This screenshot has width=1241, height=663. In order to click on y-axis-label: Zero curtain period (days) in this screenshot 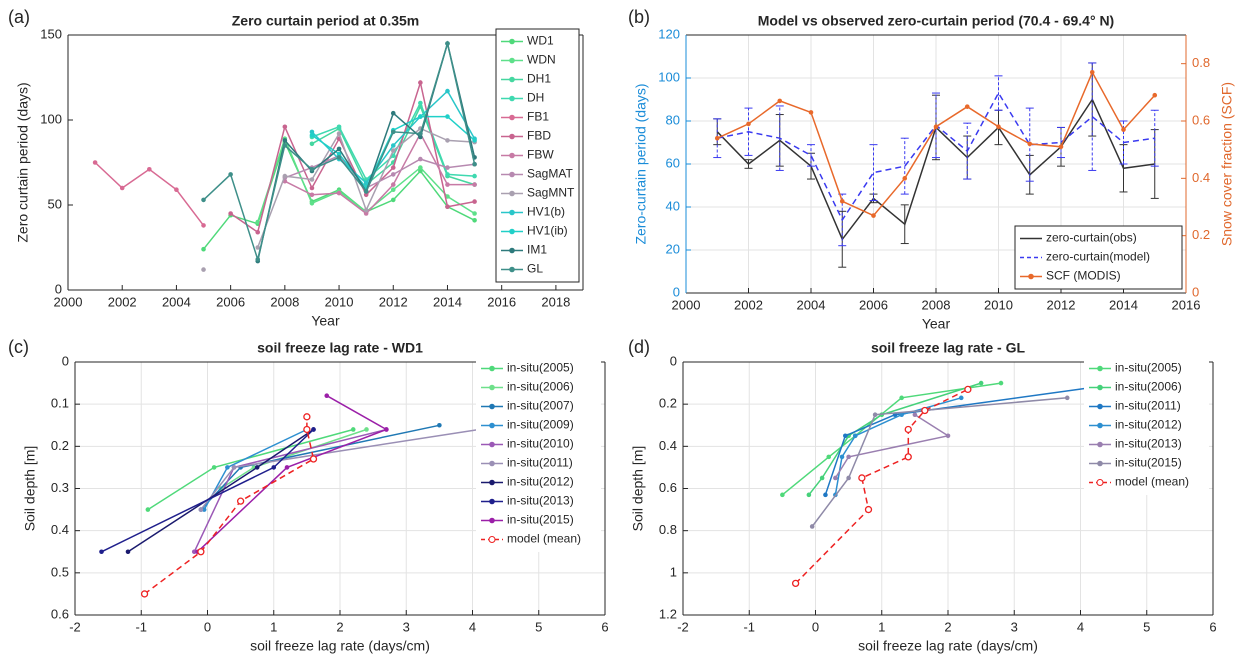, I will do `click(23, 162)`.